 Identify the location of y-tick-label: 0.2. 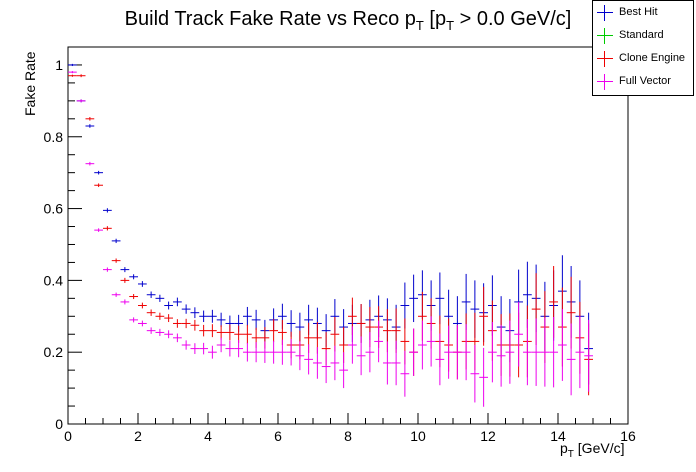
(54, 352).